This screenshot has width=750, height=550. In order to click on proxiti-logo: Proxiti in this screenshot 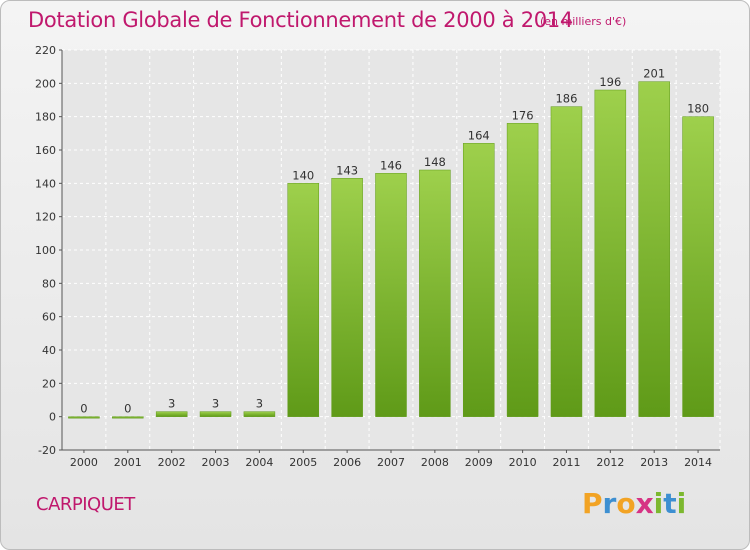, I will do `click(634, 503)`.